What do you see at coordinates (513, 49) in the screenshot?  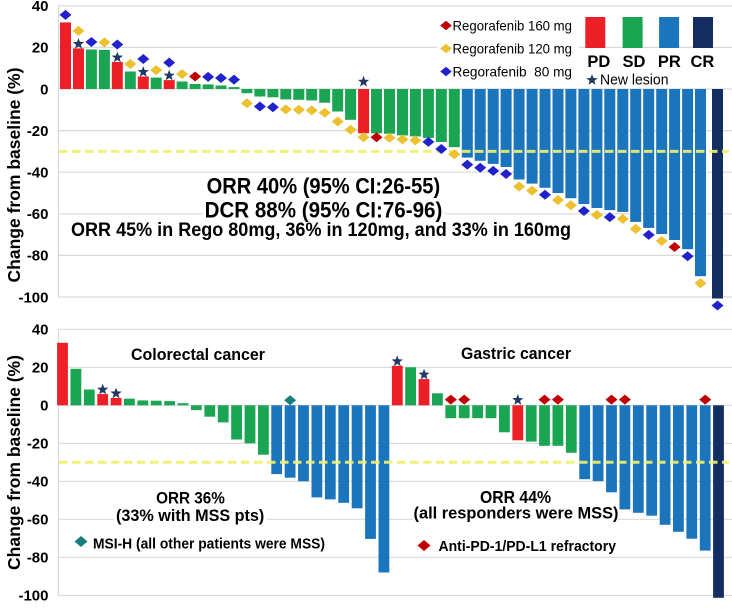 I see `svg-text: Regorafenib 120 mg` at bounding box center [513, 49].